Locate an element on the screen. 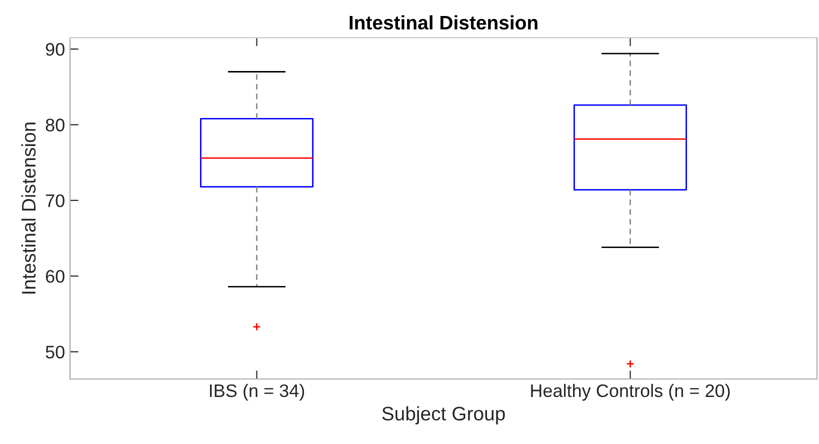  y-tick-label: 70 is located at coordinates (55, 201).